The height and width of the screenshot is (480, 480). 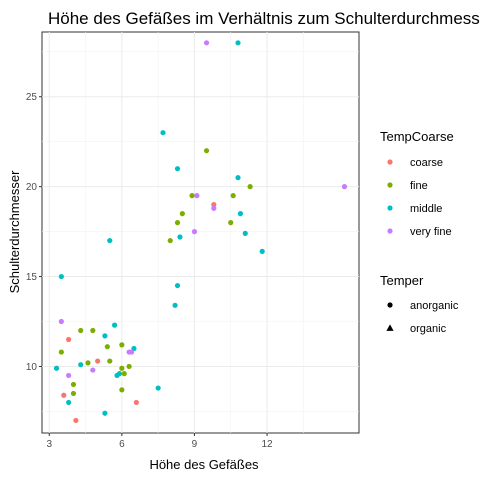 What do you see at coordinates (402, 280) in the screenshot?
I see `legend-temper-title: Temper` at bounding box center [402, 280].